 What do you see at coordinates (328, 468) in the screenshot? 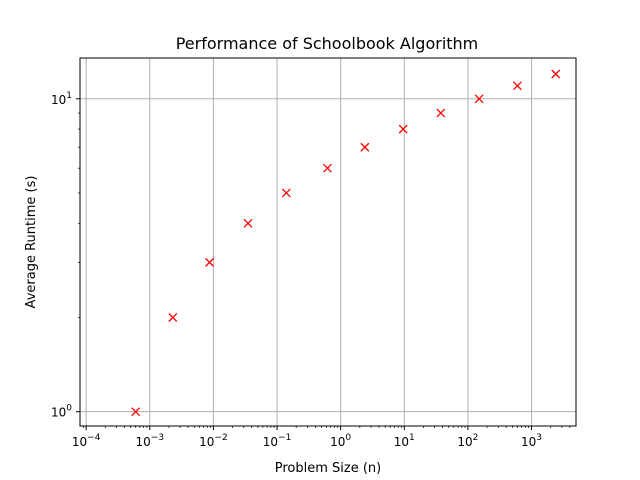
I see `x-axis-label: Problem Size (n)` at bounding box center [328, 468].